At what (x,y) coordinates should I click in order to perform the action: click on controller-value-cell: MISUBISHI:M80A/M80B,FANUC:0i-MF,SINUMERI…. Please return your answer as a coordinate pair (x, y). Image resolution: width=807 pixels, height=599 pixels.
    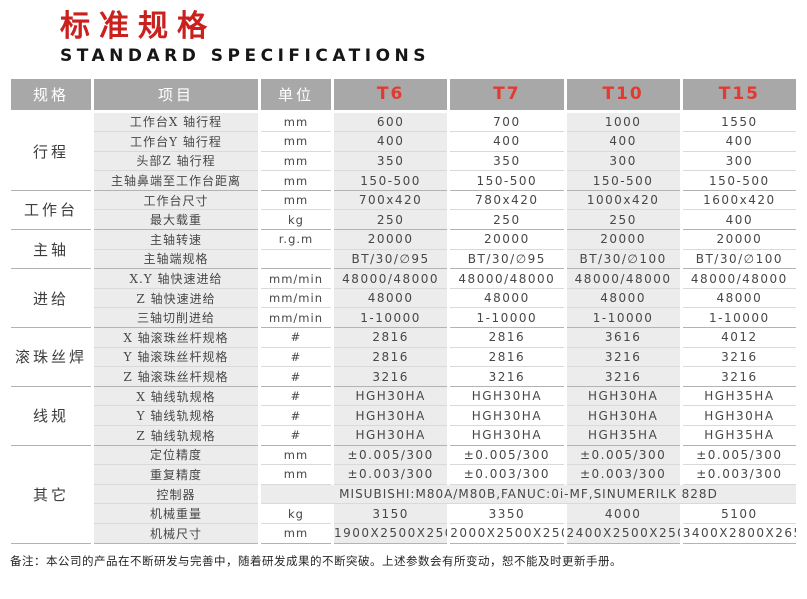
    Looking at the image, I should click on (528, 494).